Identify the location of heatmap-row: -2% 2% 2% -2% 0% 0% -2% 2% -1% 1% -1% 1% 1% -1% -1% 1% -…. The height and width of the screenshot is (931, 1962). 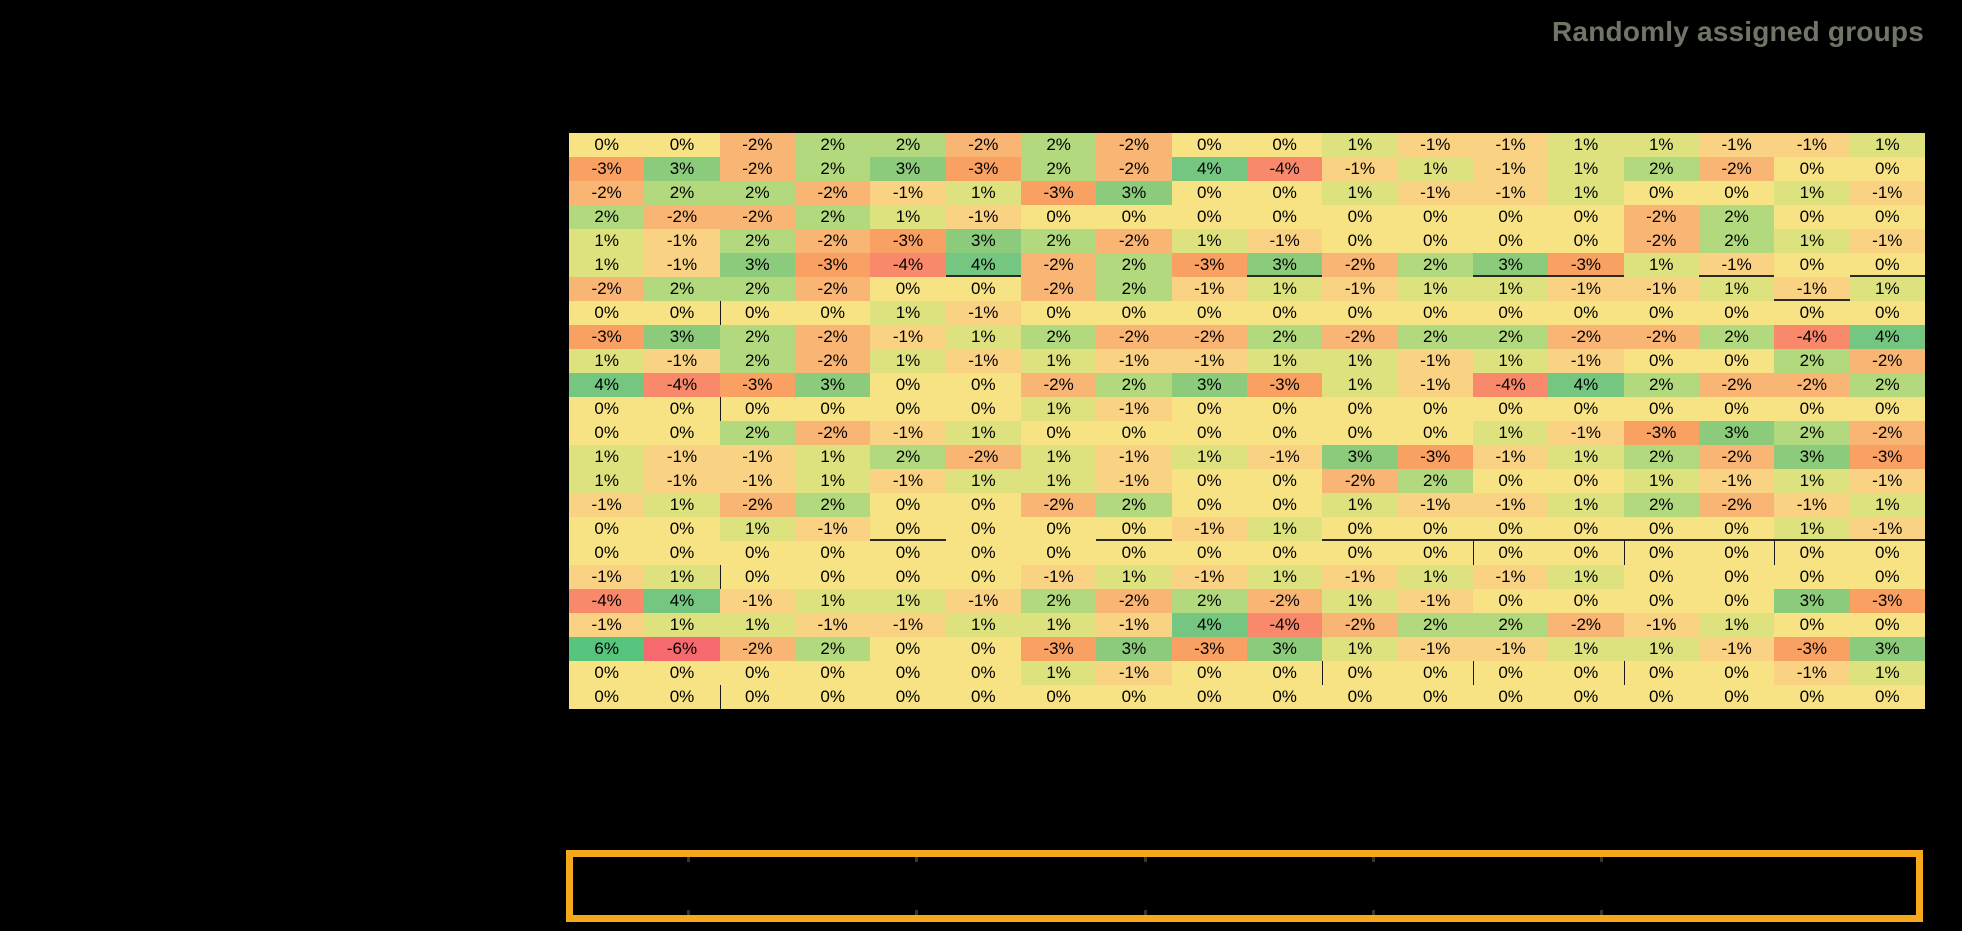
(1247, 289).